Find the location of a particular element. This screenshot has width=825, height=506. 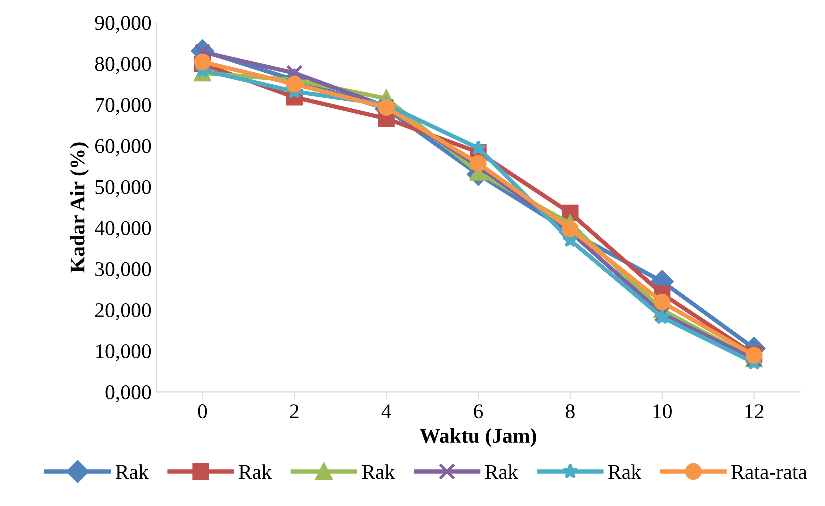

x-tick-label: 0 is located at coordinates (203, 411).